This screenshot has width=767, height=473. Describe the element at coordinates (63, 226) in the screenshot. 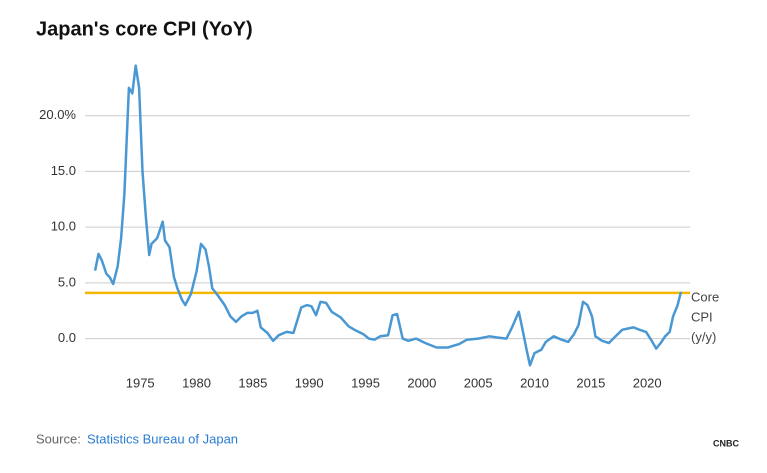

I see `y-tick-label: 10.0` at that location.